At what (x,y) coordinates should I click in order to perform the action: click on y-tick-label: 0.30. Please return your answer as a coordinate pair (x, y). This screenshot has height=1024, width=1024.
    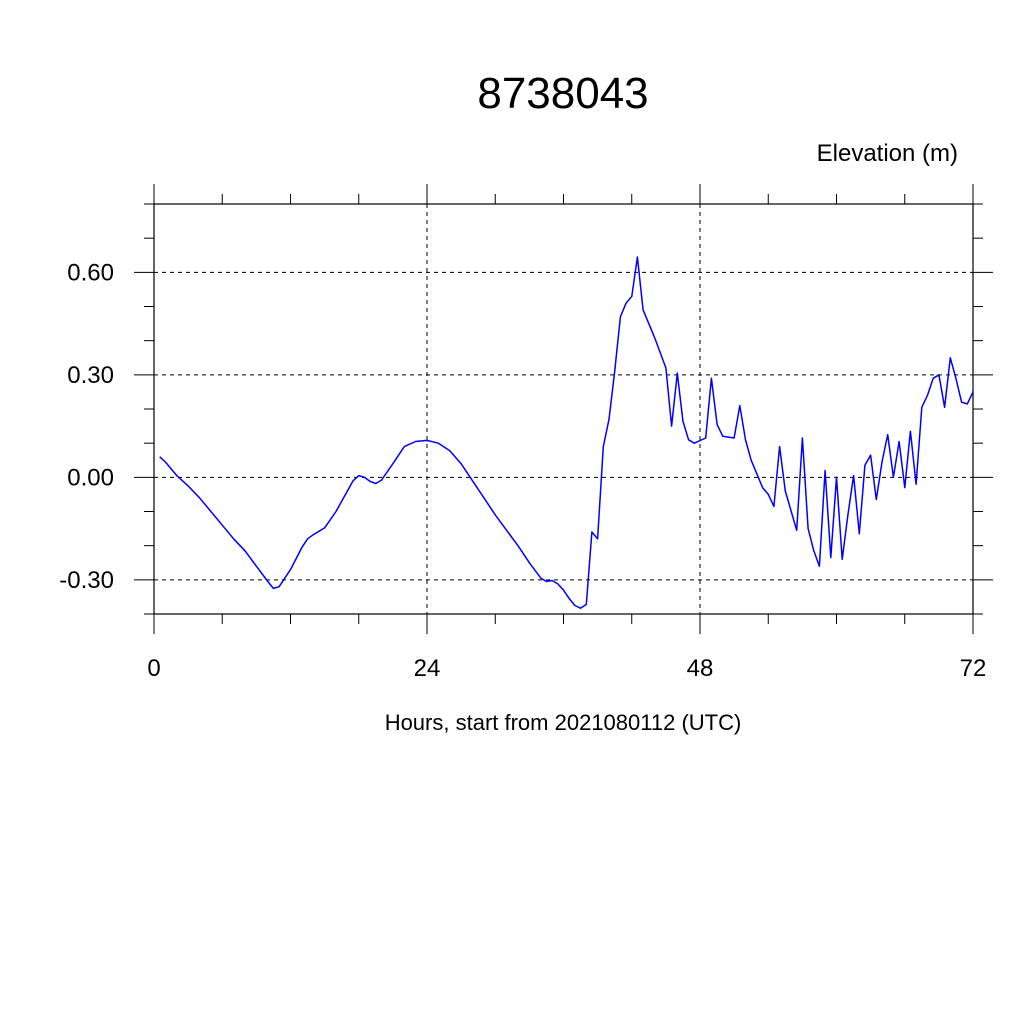
    Looking at the image, I should click on (90, 375).